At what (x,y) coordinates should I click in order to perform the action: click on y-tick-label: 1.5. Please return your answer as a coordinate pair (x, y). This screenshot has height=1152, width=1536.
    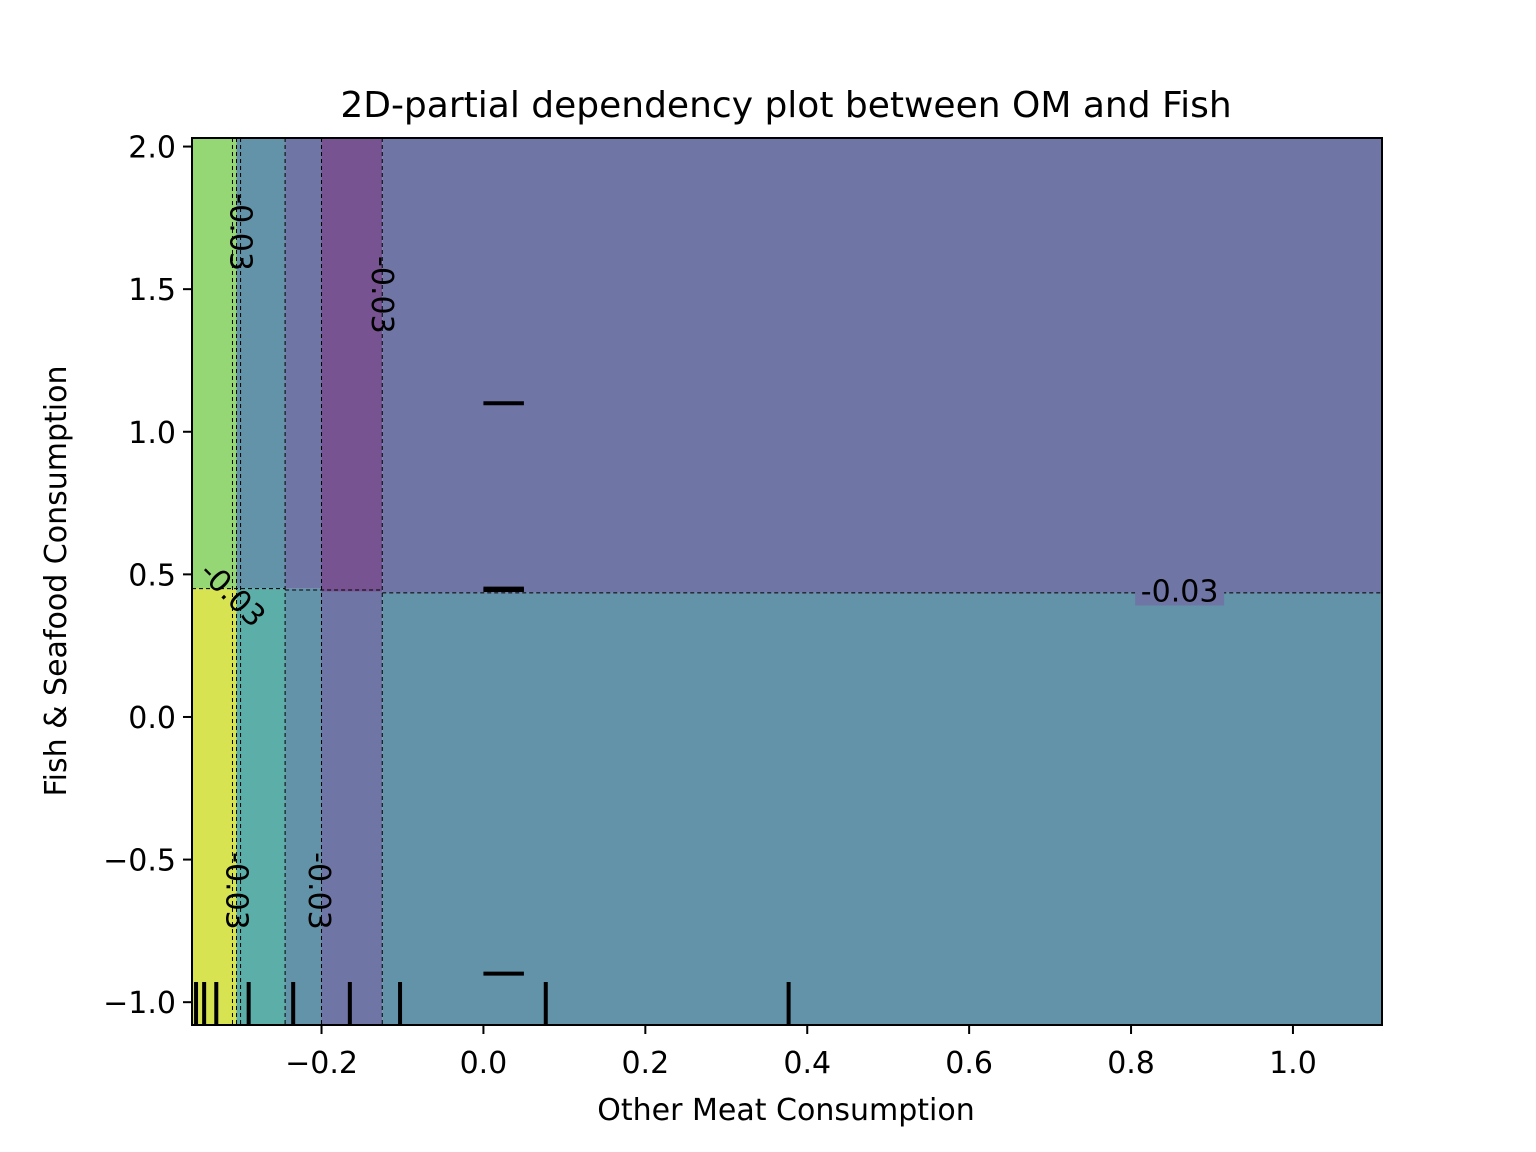
    Looking at the image, I should click on (152, 290).